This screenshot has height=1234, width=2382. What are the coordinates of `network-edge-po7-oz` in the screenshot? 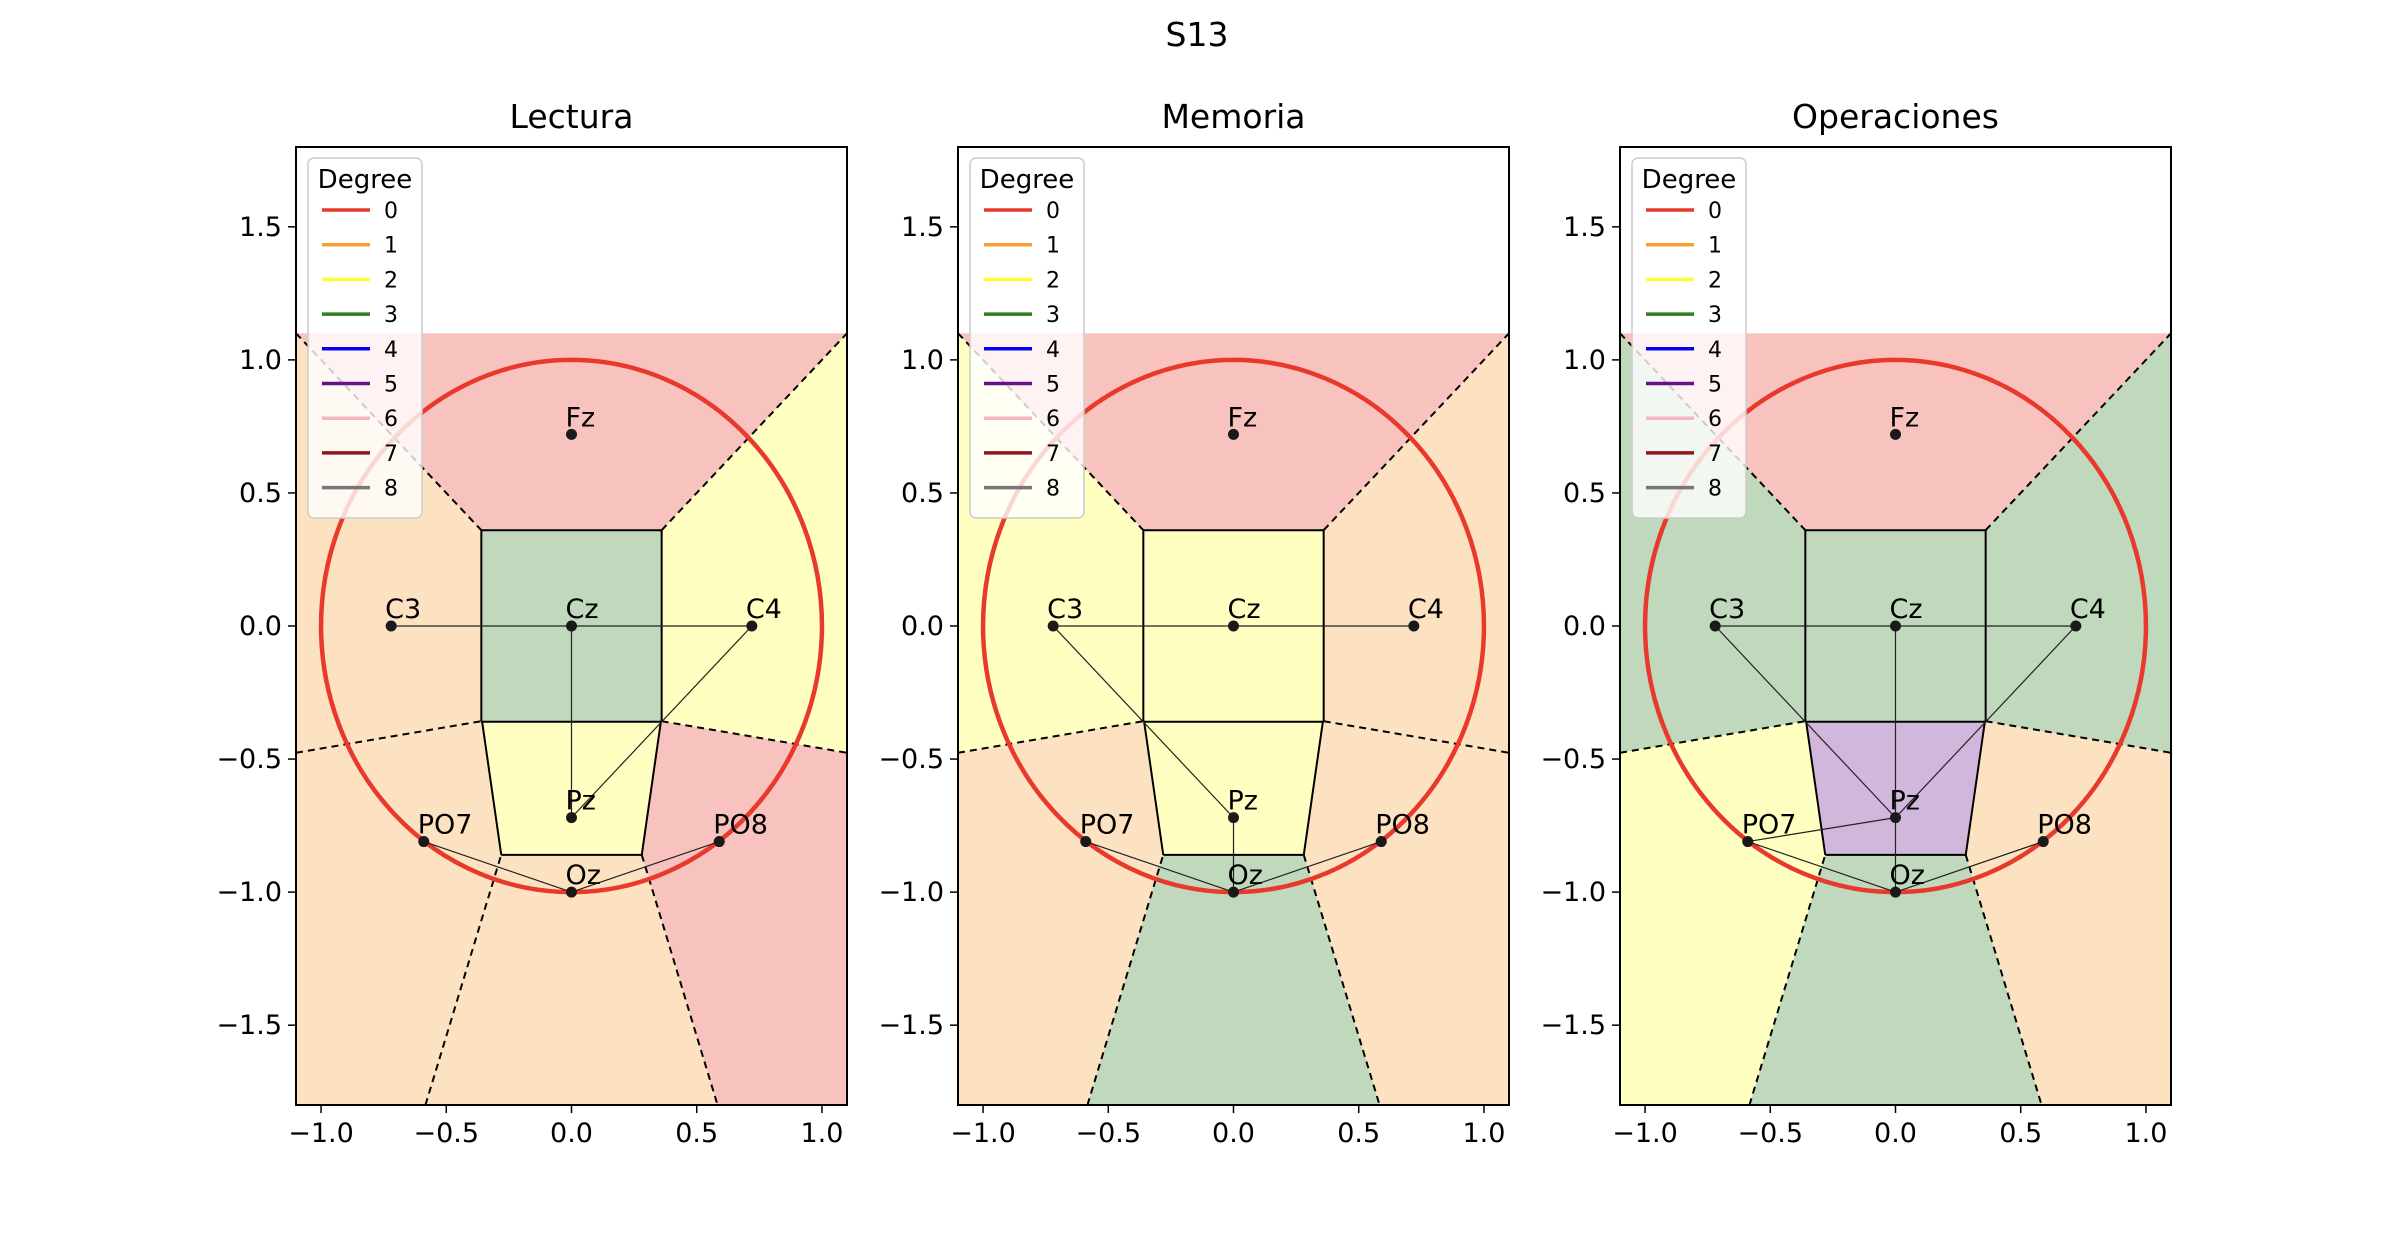 It's located at (1821, 866).